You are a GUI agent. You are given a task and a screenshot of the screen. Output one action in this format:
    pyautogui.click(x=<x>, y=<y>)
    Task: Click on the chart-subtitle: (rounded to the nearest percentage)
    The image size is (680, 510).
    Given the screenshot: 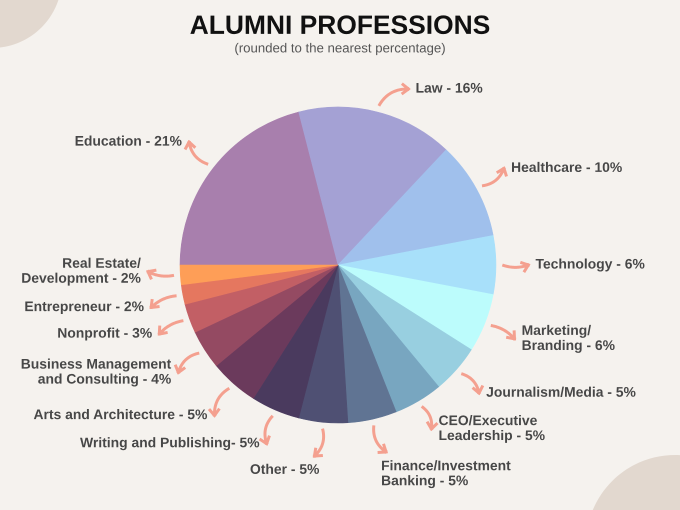 What is the action you would take?
    pyautogui.click(x=340, y=49)
    